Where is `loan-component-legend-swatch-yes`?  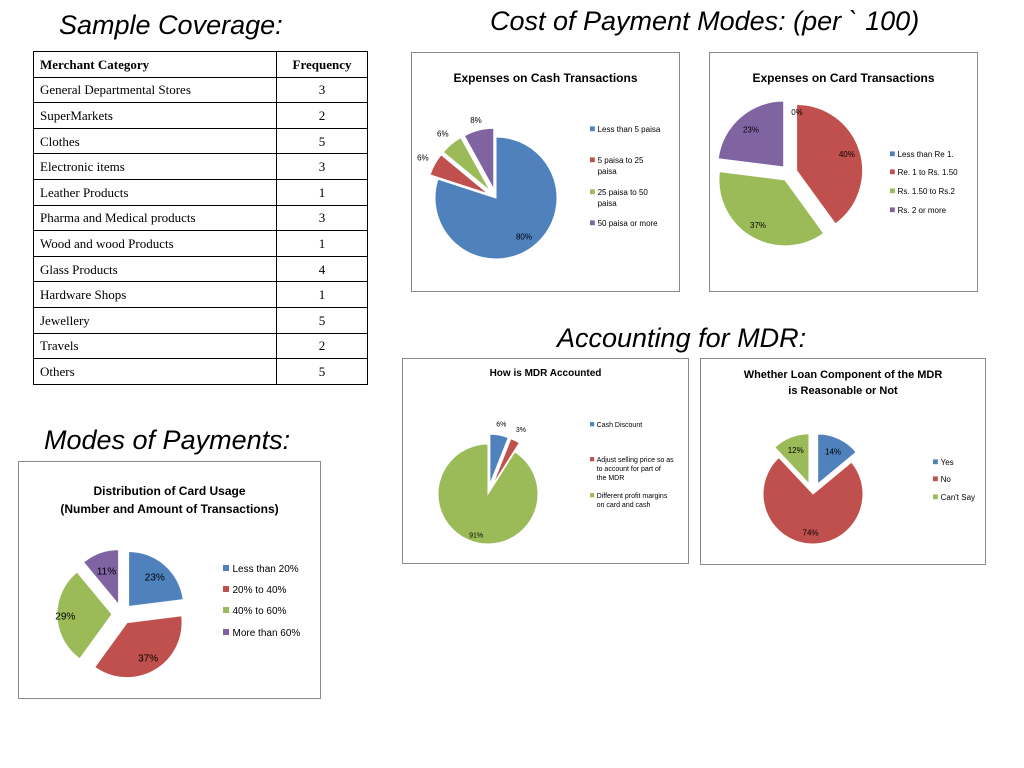
loan-component-legend-swatch-yes is located at coordinates (935, 462).